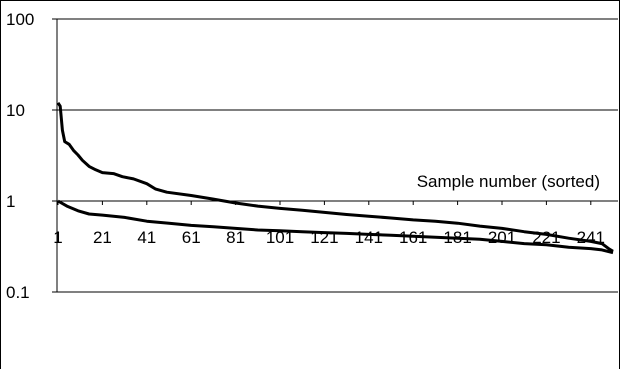  Describe the element at coordinates (546, 237) in the screenshot. I see `x-tick-label: 221` at that location.